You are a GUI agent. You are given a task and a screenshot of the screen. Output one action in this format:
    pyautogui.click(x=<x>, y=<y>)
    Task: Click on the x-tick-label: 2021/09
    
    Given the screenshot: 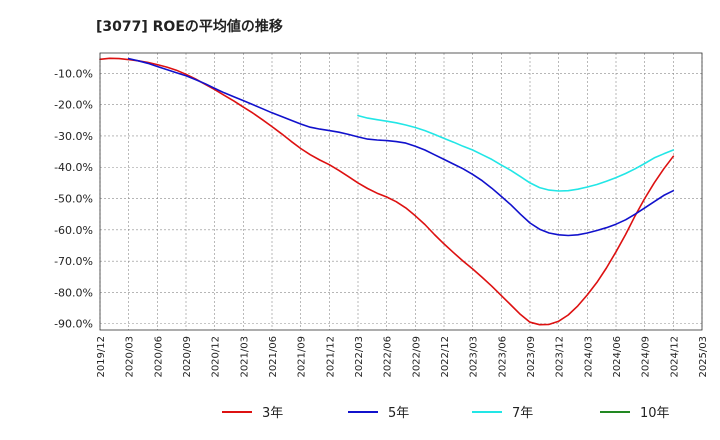 What is the action you would take?
    pyautogui.click(x=302, y=357)
    